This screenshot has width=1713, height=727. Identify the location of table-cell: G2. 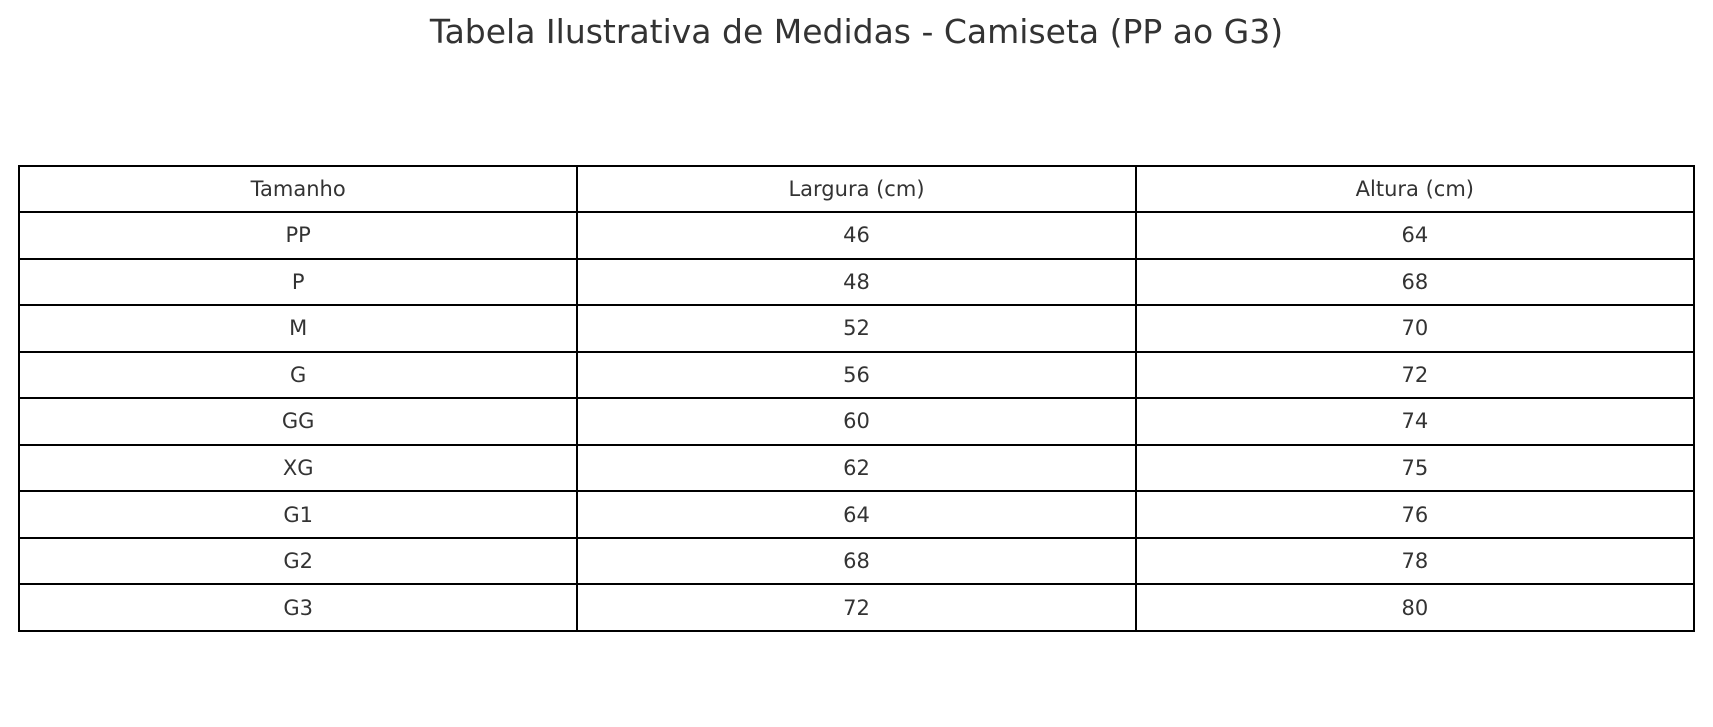
(298, 561).